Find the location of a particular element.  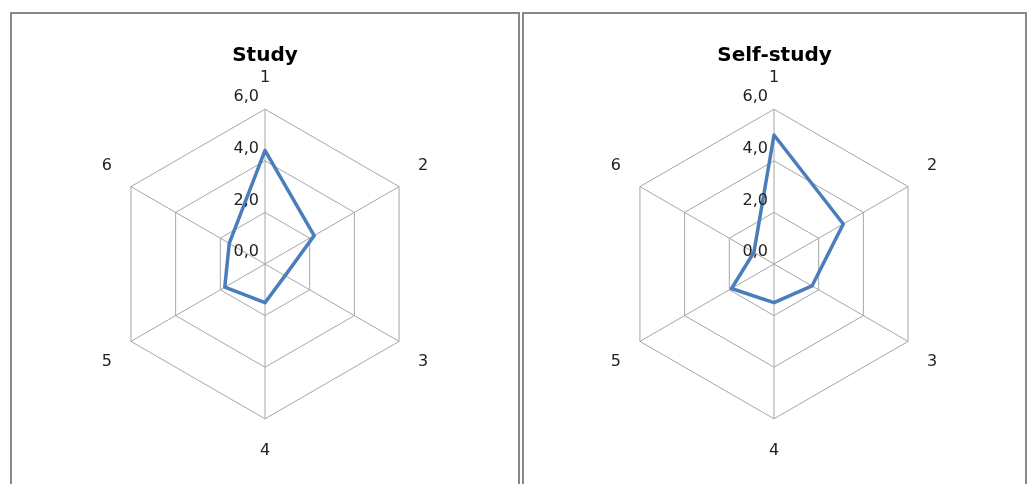

chart-title: Study is located at coordinates (265, 54).